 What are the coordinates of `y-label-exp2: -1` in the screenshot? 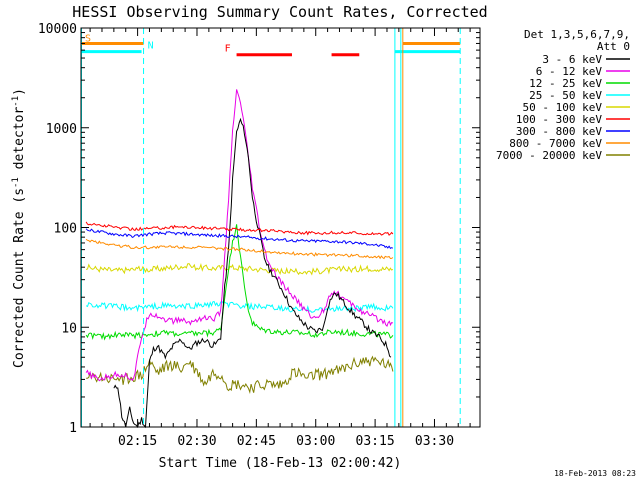 It's located at (16, 101).